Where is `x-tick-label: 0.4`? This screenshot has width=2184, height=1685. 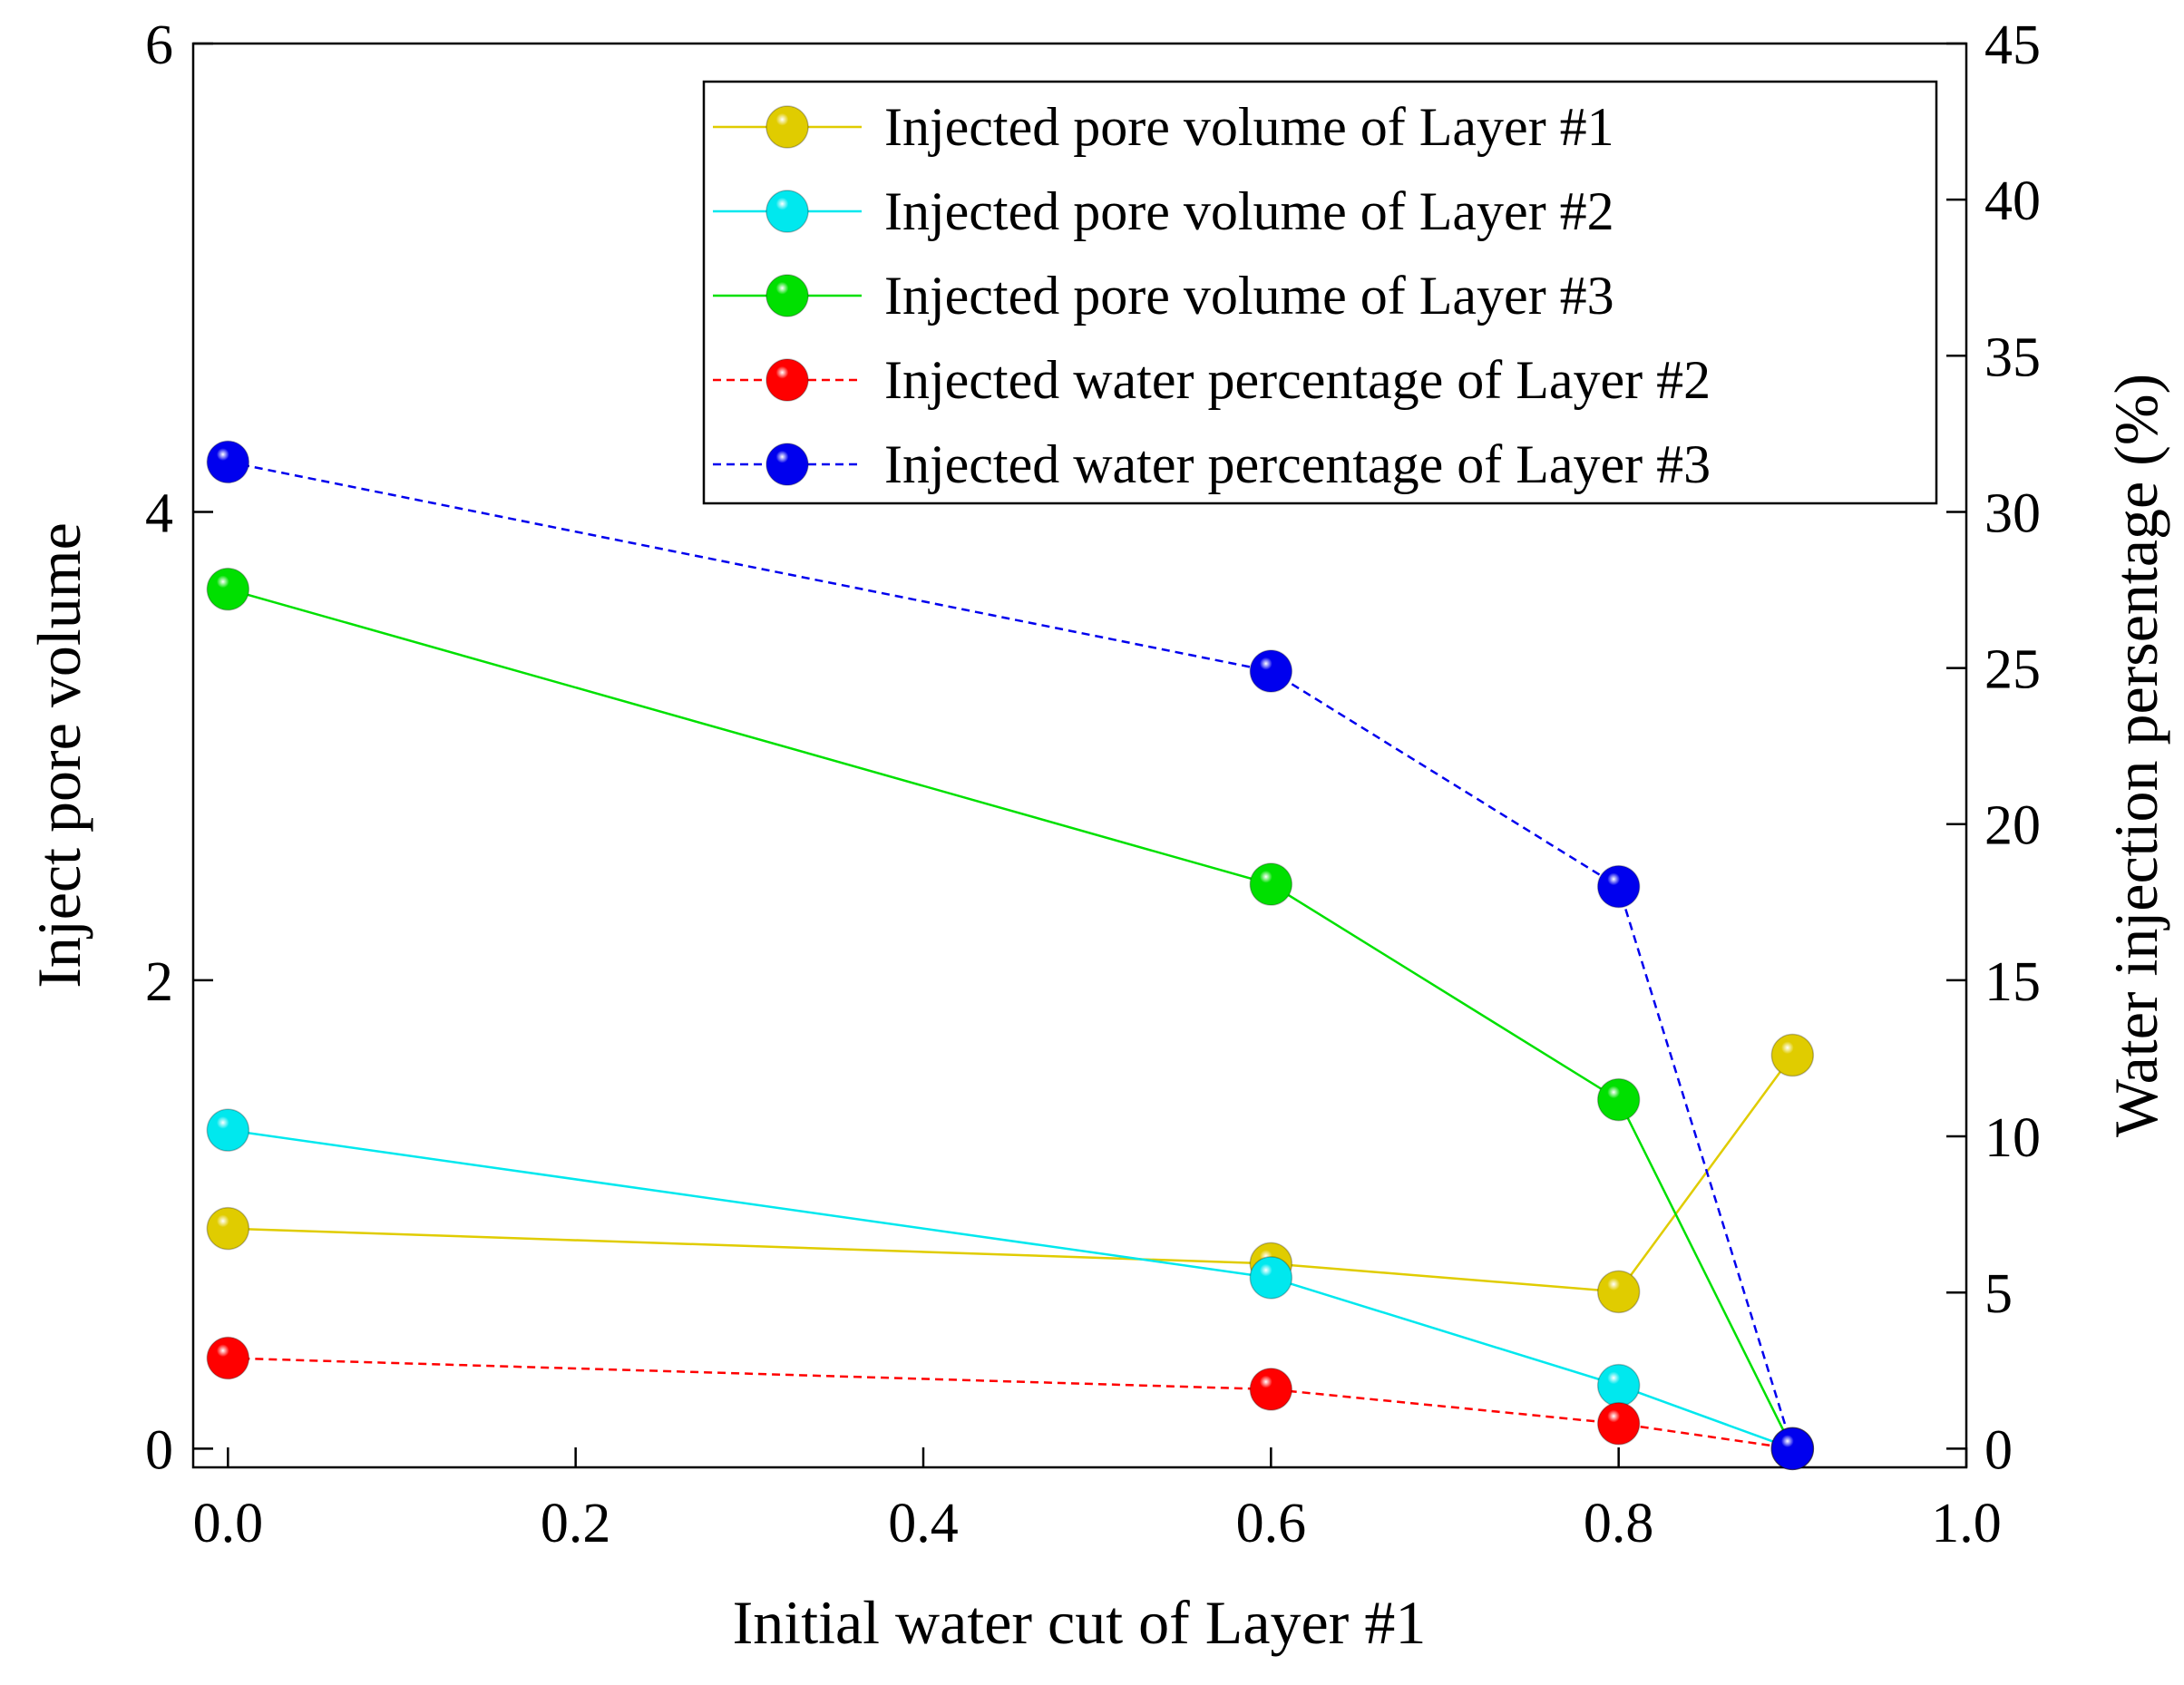 x-tick-label: 0.4 is located at coordinates (924, 1524).